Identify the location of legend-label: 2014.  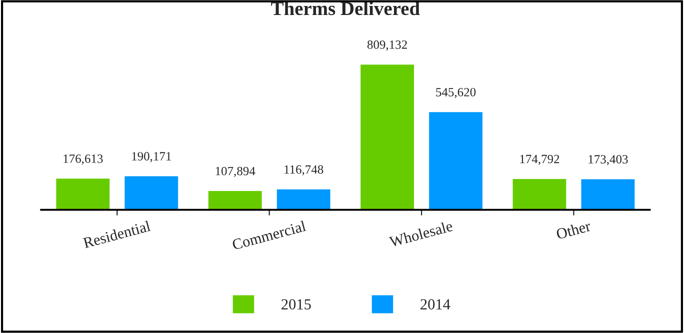
(435, 304).